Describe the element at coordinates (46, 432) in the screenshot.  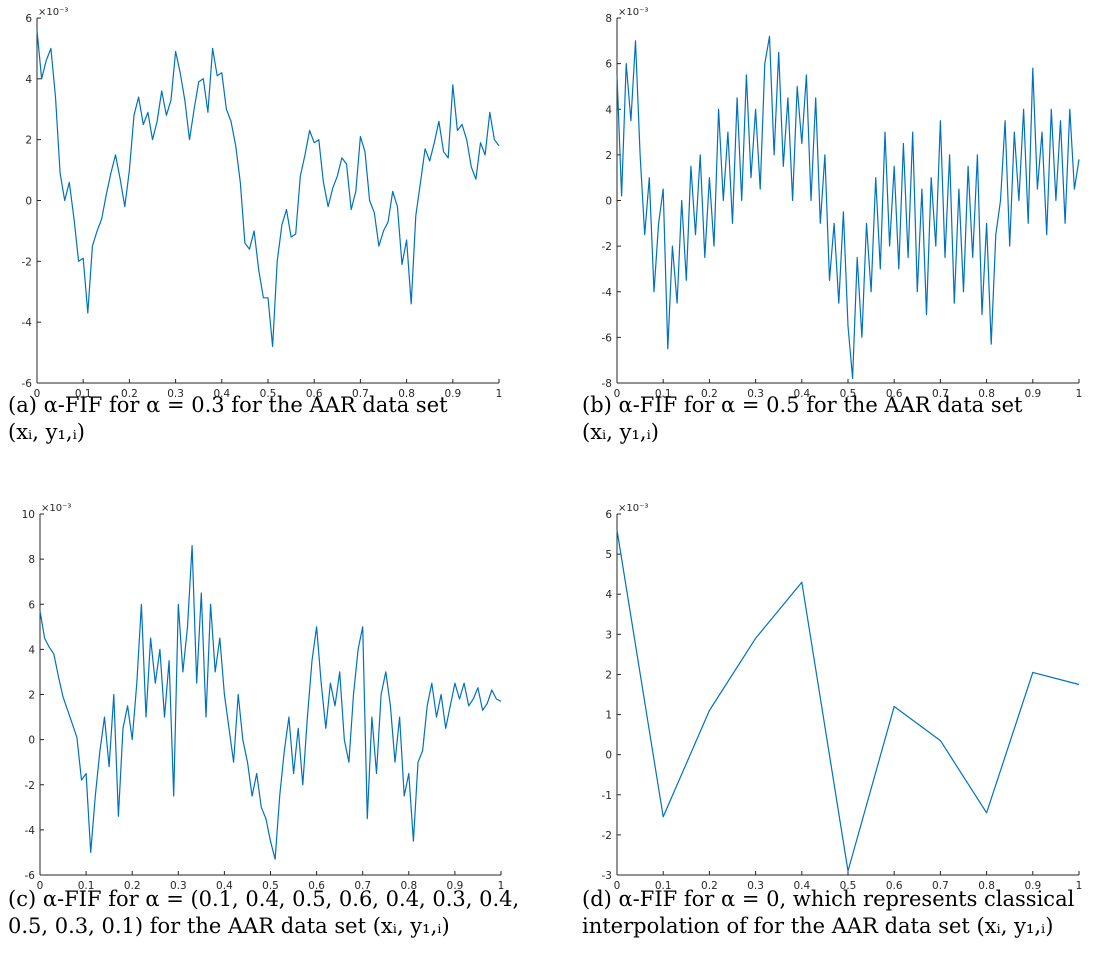
I see `caption-a-line2: (xᵢ, y₁,ᵢ)` at that location.